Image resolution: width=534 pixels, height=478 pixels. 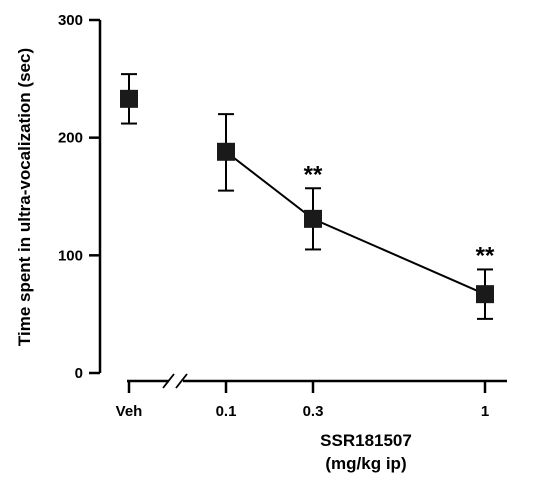 I want to click on series-line, so click(x=355, y=223).